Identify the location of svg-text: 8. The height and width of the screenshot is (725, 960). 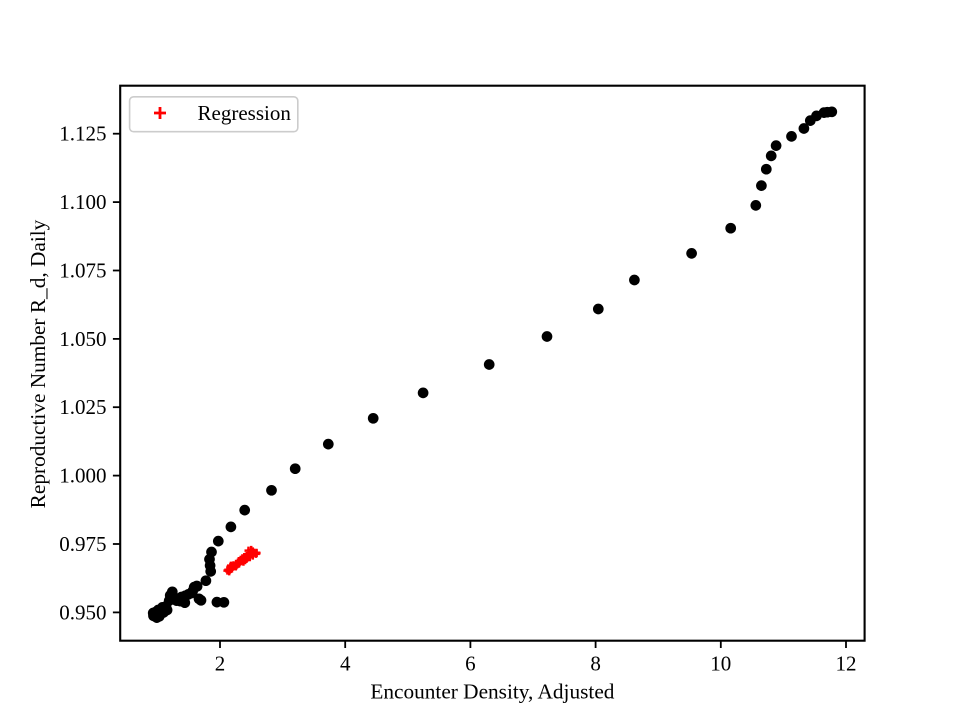
(595, 663).